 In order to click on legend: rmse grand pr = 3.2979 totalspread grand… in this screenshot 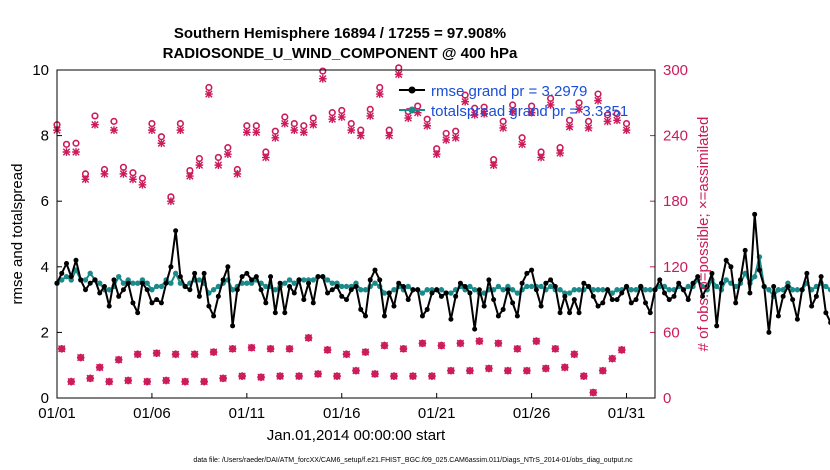, I will do `click(513, 101)`.